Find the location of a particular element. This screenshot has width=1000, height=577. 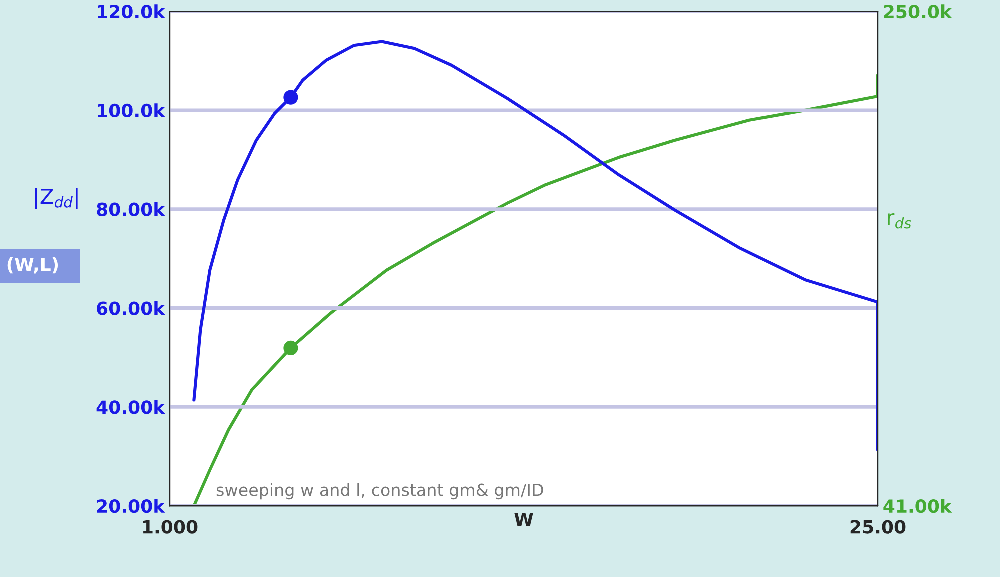

y-tick-label: 20.00k is located at coordinates (131, 506).